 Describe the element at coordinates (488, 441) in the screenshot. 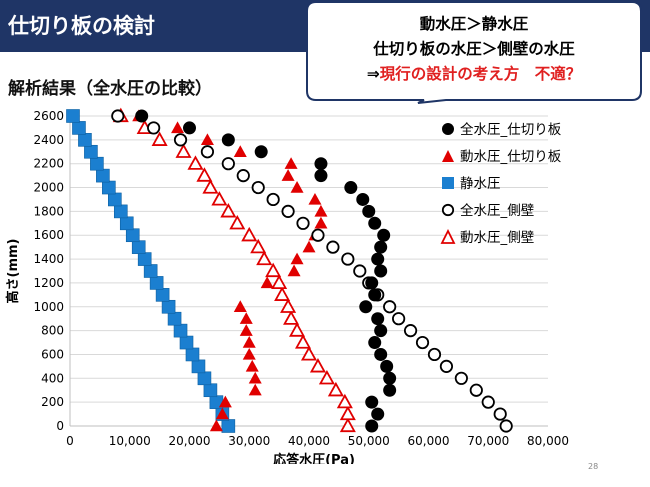

I see `x-tick-label: 70,000` at that location.